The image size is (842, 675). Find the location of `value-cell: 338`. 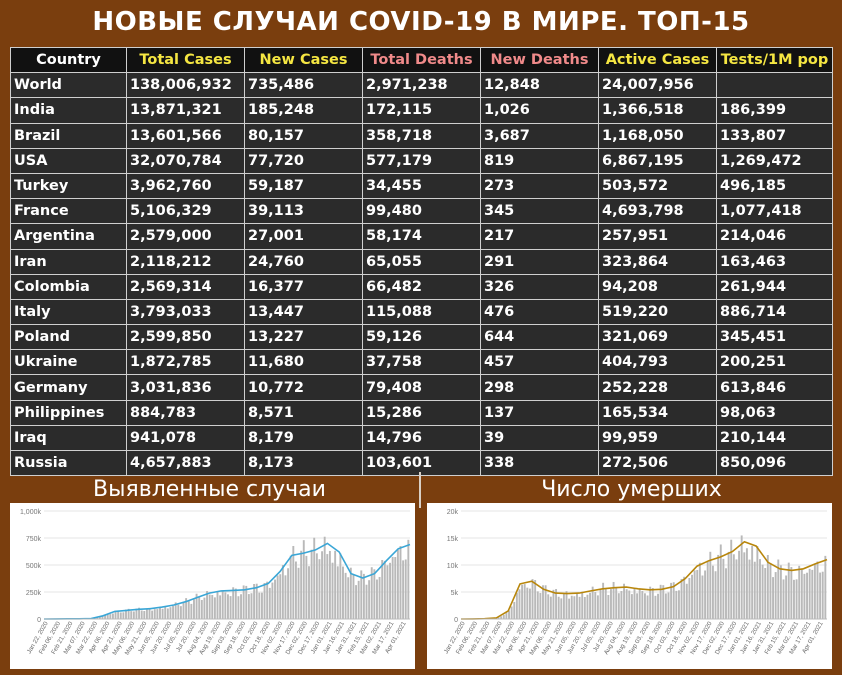

value-cell: 338 is located at coordinates (539, 463).